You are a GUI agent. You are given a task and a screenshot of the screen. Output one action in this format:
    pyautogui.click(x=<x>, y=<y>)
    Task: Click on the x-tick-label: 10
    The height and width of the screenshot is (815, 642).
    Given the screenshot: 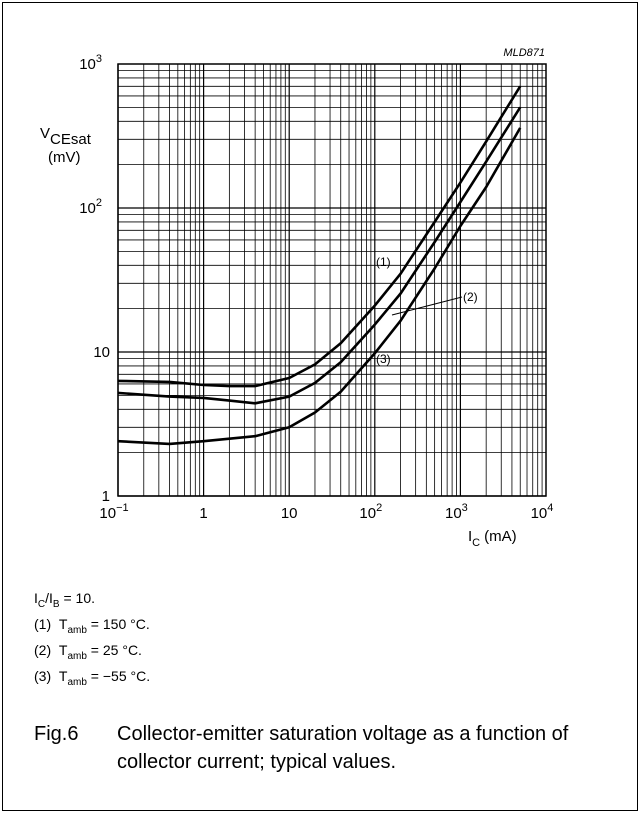 What is the action you would take?
    pyautogui.click(x=289, y=513)
    